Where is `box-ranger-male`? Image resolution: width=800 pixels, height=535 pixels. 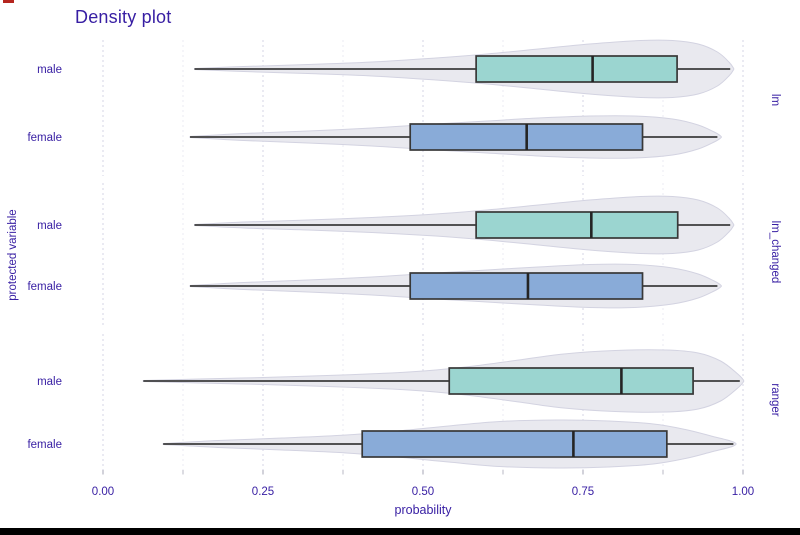 box-ranger-male is located at coordinates (571, 381).